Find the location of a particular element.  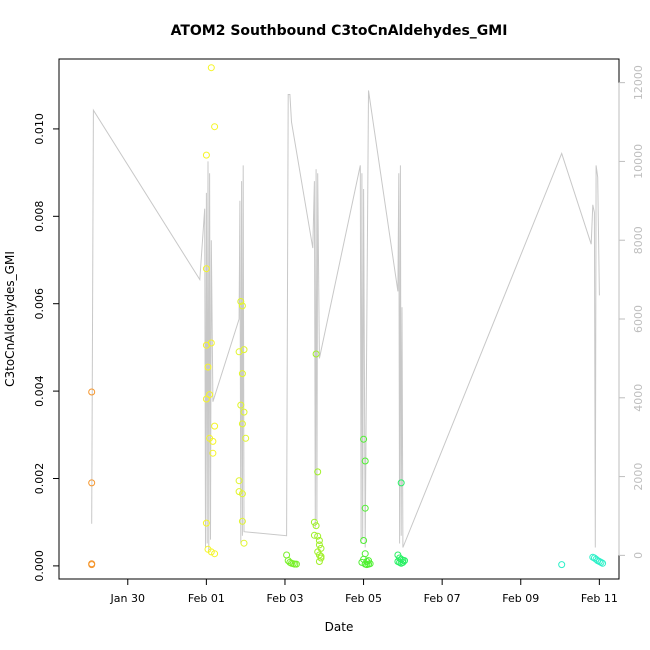

x-tick-label: Feb 01 is located at coordinates (206, 598).